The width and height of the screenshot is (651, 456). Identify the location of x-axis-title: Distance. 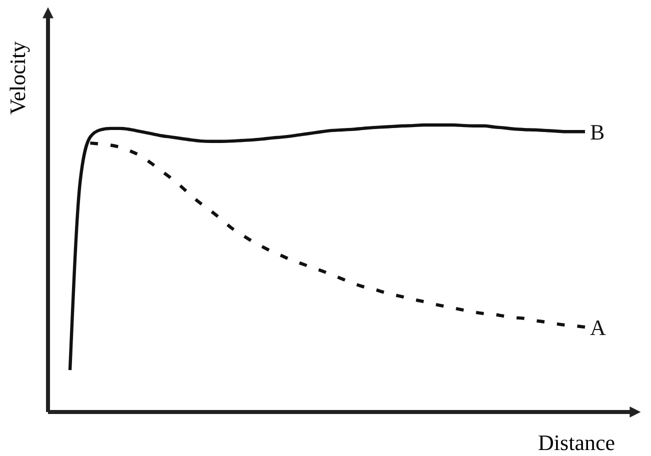
(576, 442).